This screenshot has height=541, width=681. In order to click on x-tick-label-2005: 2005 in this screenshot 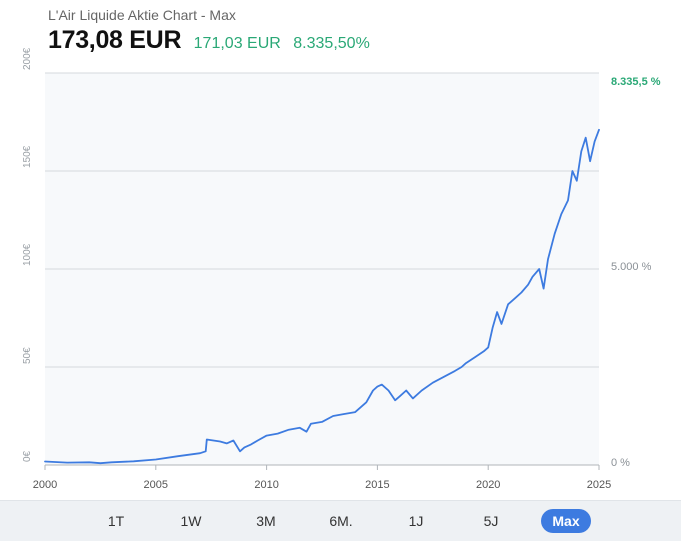, I will do `click(156, 485)`.